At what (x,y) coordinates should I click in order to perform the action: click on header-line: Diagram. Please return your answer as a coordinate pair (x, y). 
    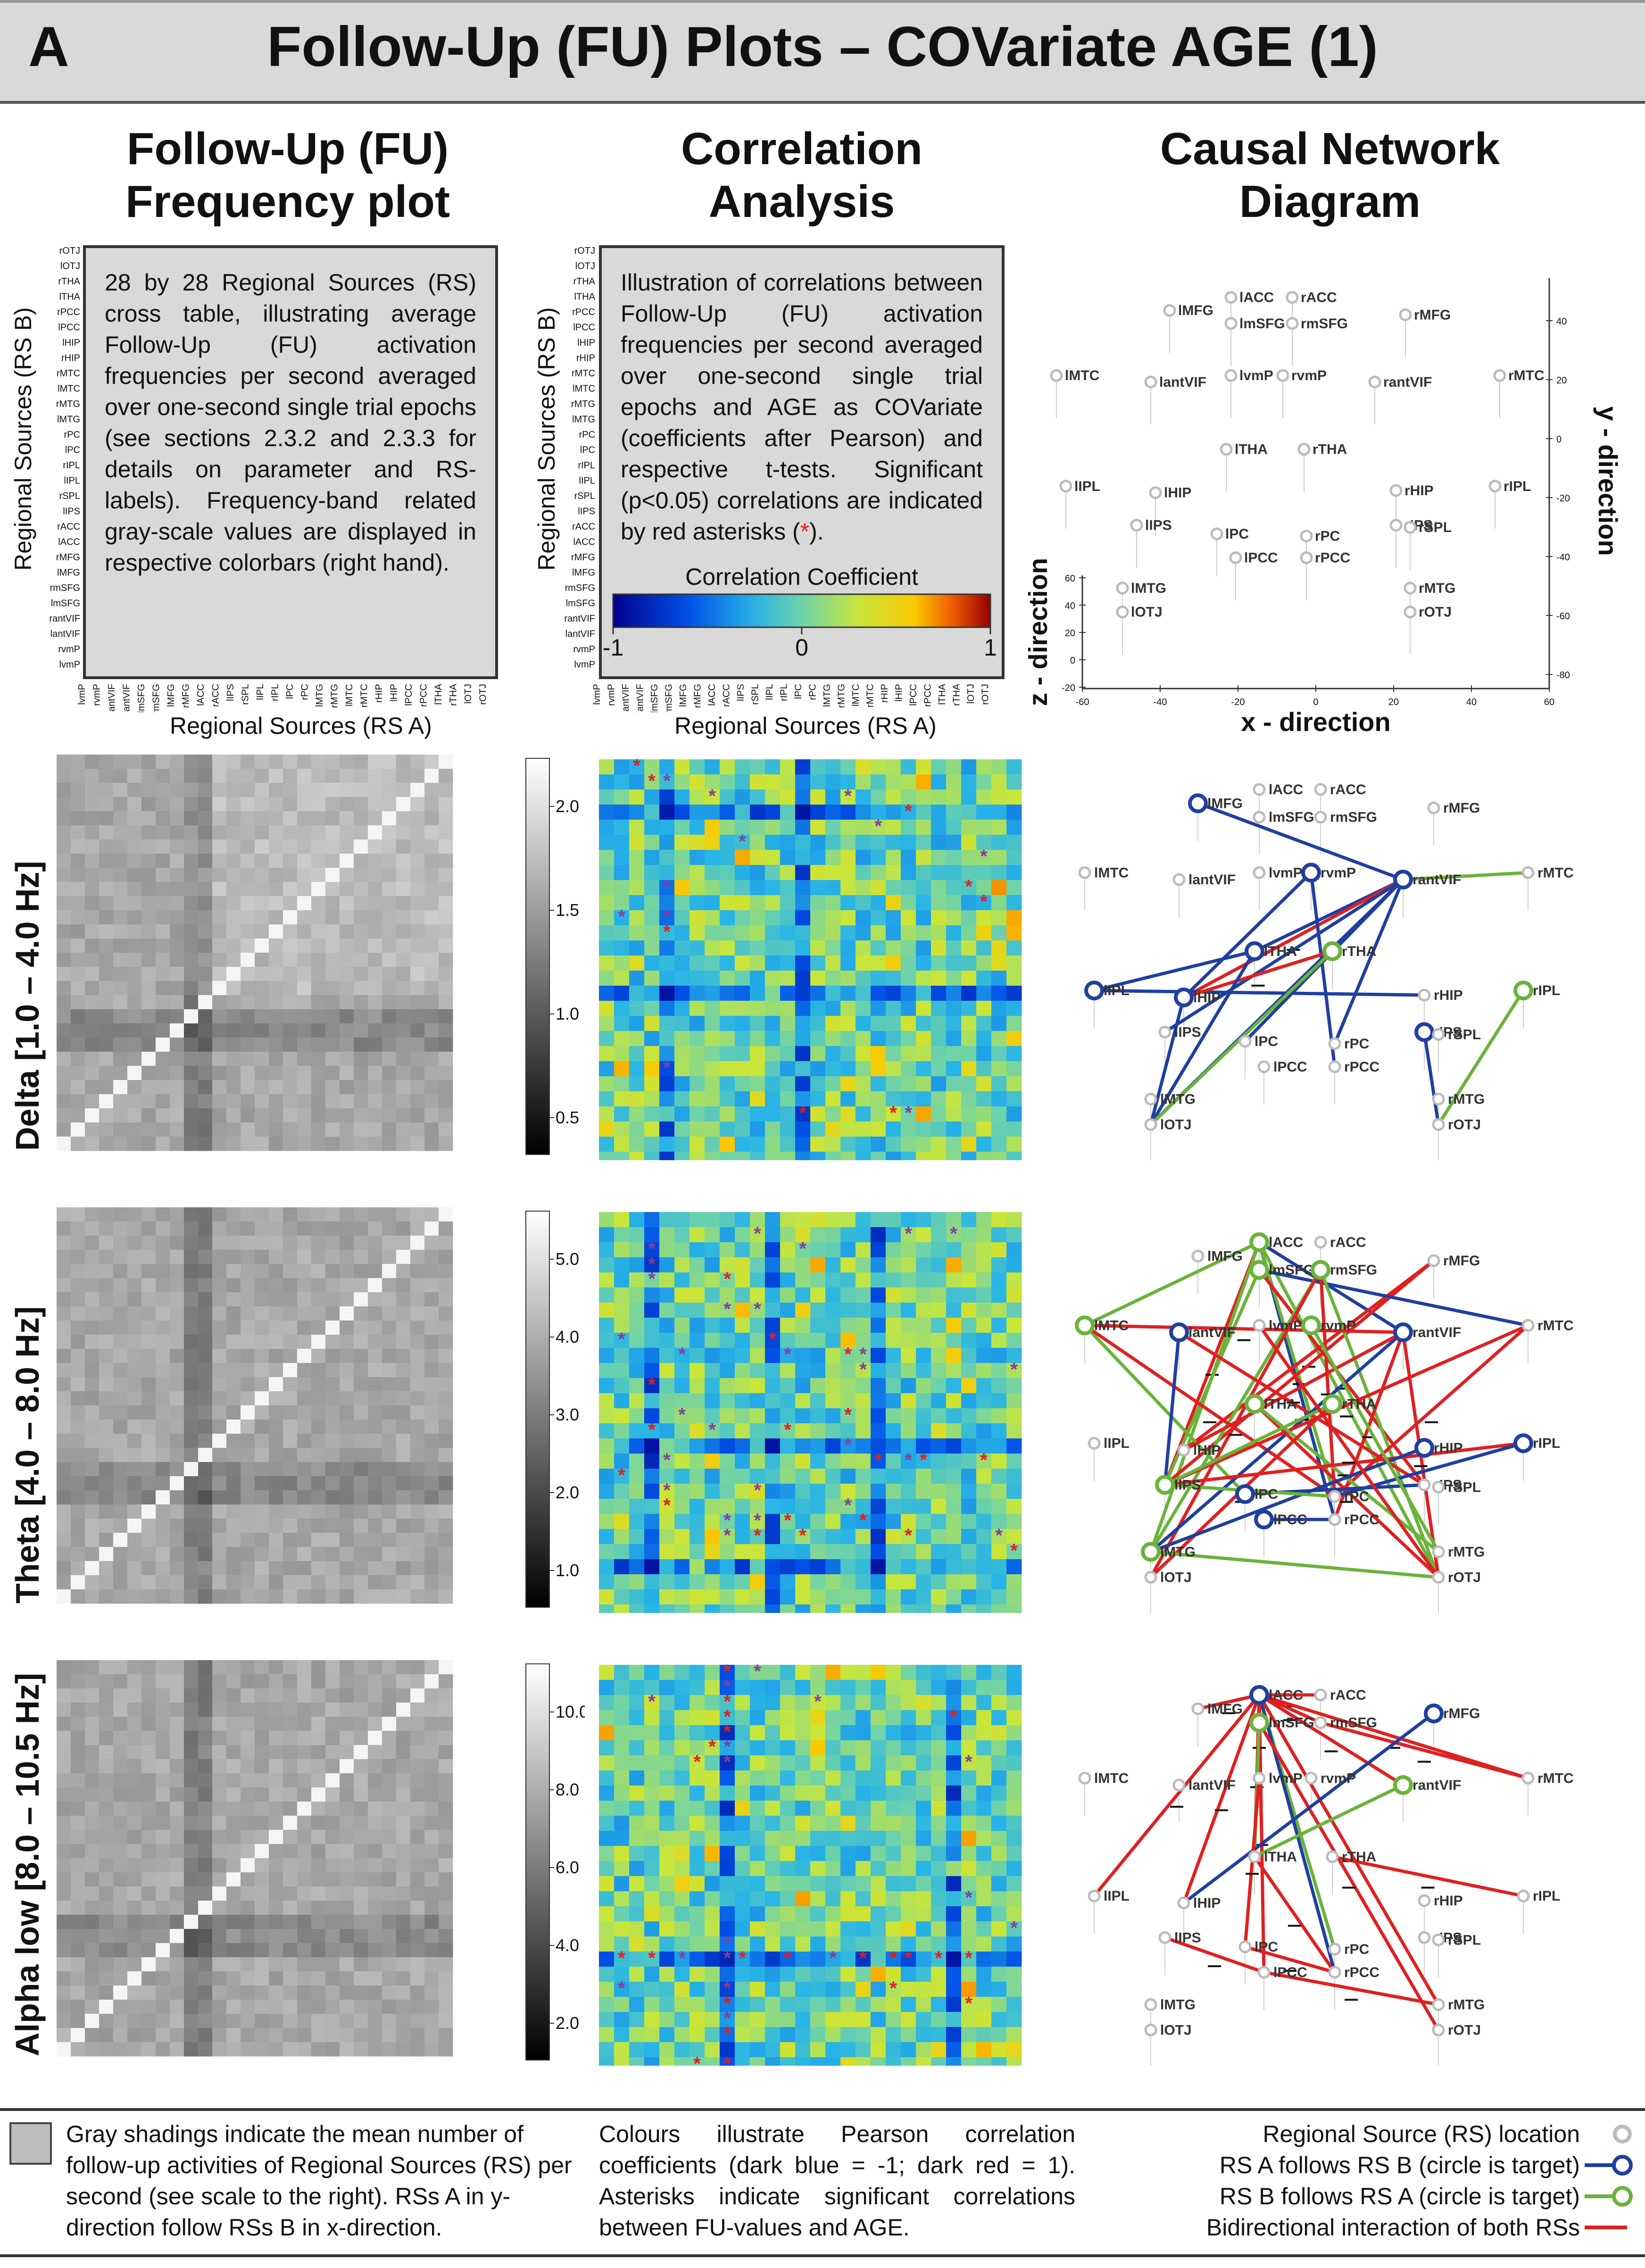
    Looking at the image, I should click on (1330, 201).